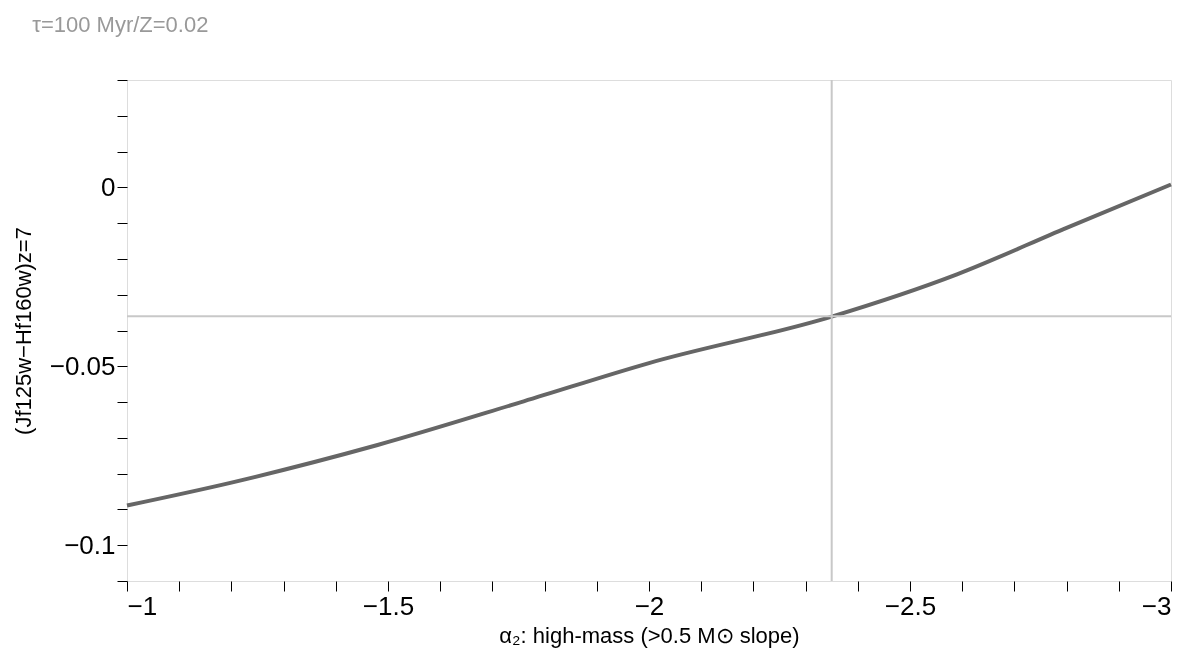  What do you see at coordinates (142, 605) in the screenshot?
I see `x-tick-label: −1` at bounding box center [142, 605].